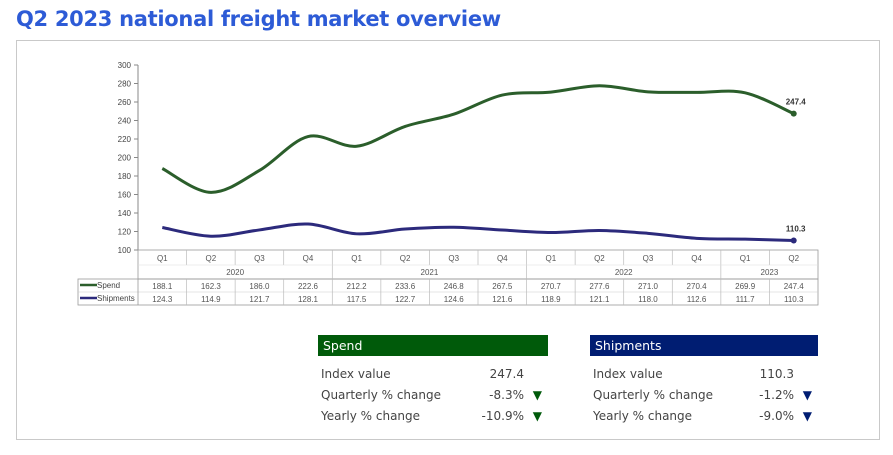  Describe the element at coordinates (433, 374) in the screenshot. I see `index-value-row: Index value 247.4` at that location.